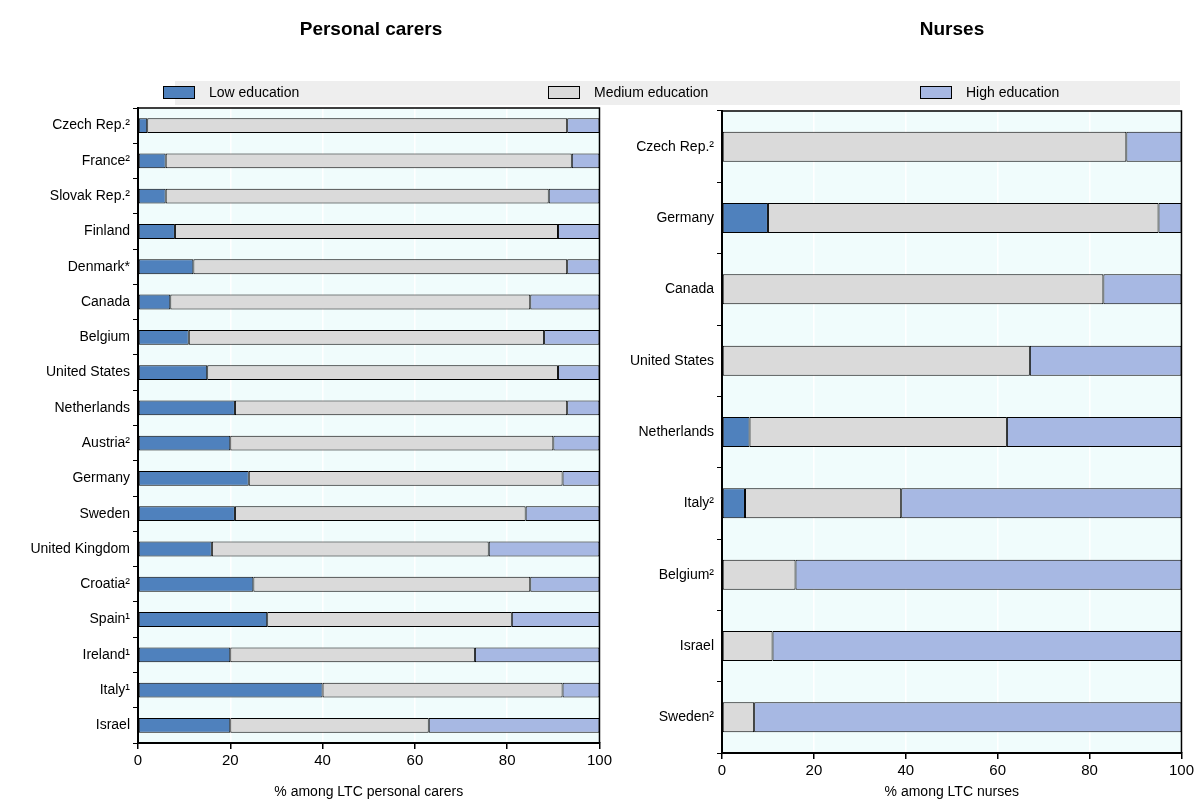 Image resolution: width=1197 pixels, height=805 pixels. What do you see at coordinates (104, 336) in the screenshot?
I see `y-tick-label: Belgium` at bounding box center [104, 336].